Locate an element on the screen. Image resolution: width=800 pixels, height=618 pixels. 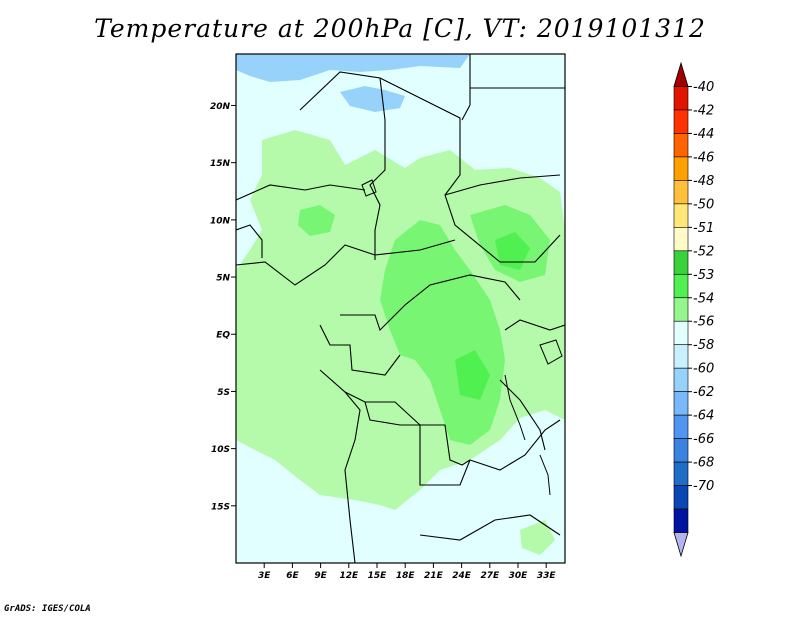
colorbar-label: -64 is located at coordinates (703, 416).